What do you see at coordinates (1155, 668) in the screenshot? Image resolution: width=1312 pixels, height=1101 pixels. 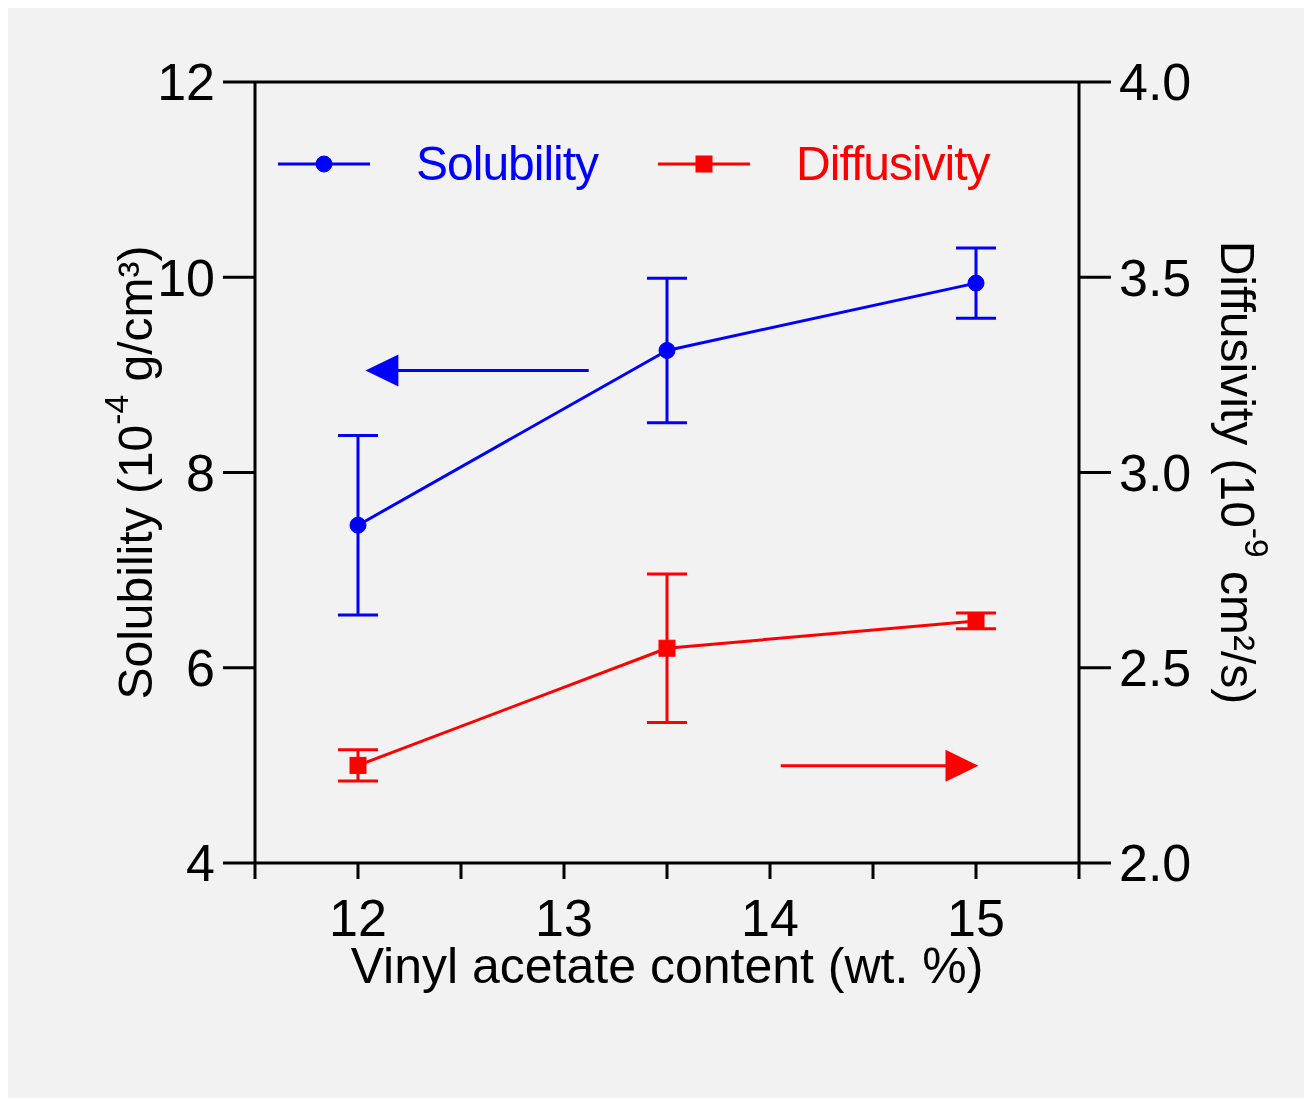 I see `y2-tick-label: 2.5` at bounding box center [1155, 668].